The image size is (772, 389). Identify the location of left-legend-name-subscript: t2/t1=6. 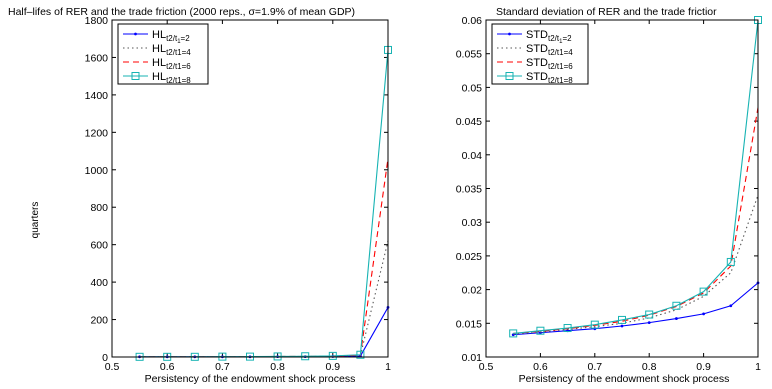
(178, 66).